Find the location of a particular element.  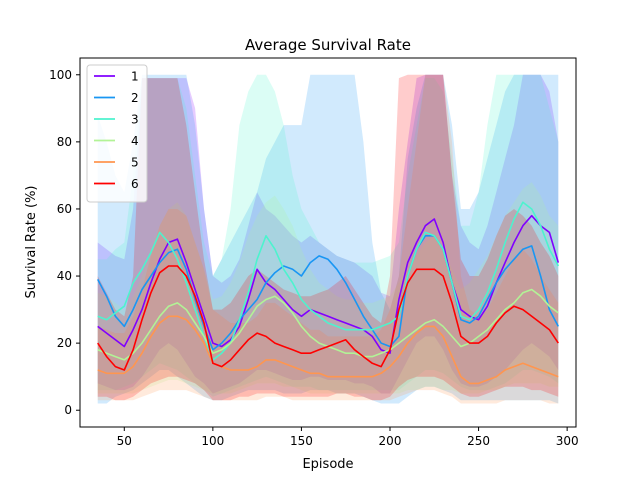

x-tick-label: 150 is located at coordinates (301, 441).